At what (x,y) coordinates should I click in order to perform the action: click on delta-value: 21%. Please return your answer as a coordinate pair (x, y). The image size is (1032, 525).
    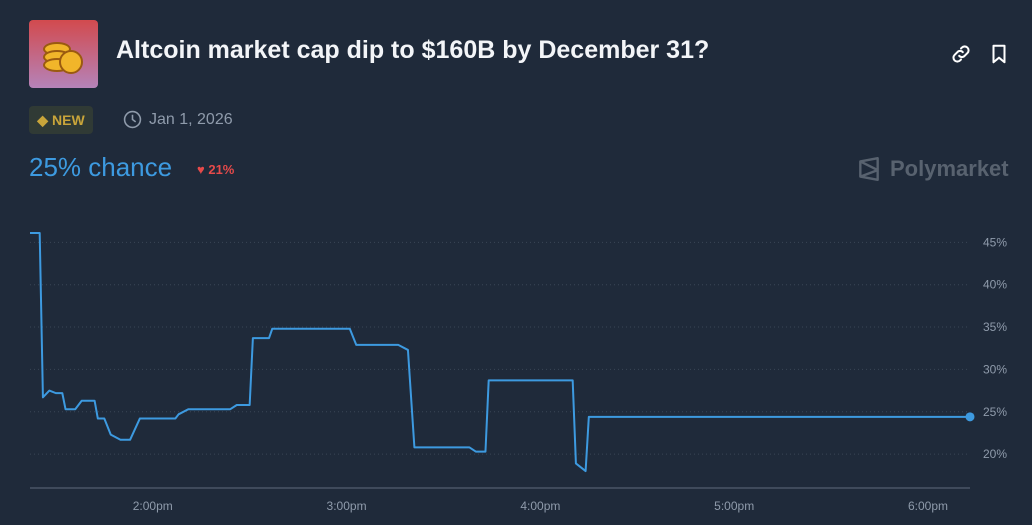
    Looking at the image, I should click on (221, 169).